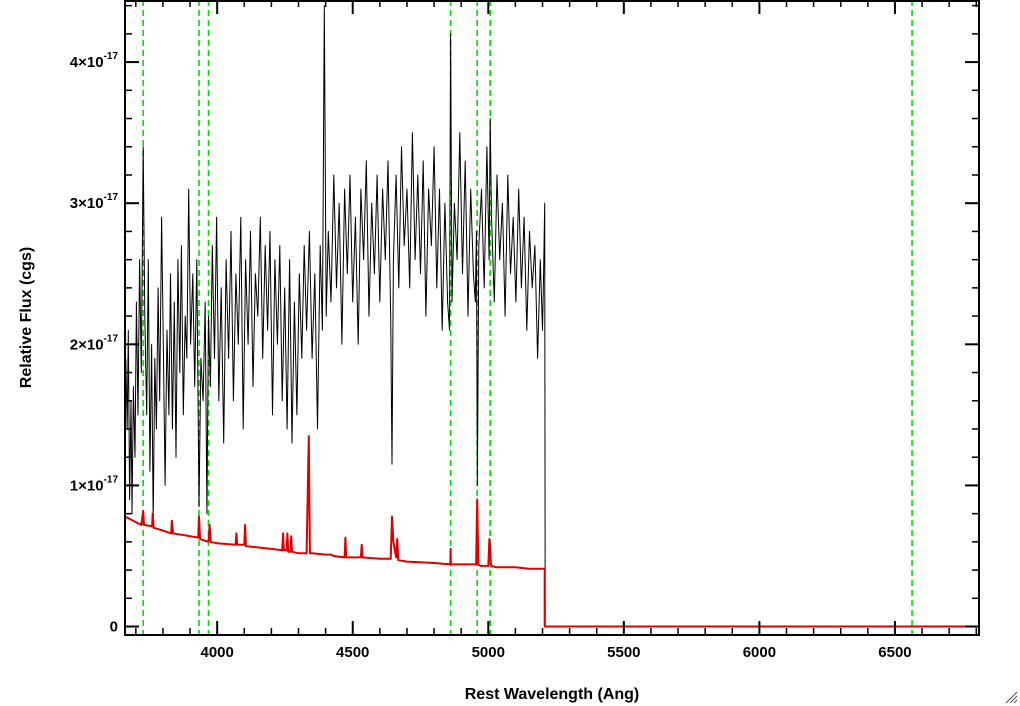 The width and height of the screenshot is (1020, 706). What do you see at coordinates (759, 652) in the screenshot?
I see `x-tick-label: 6000` at bounding box center [759, 652].